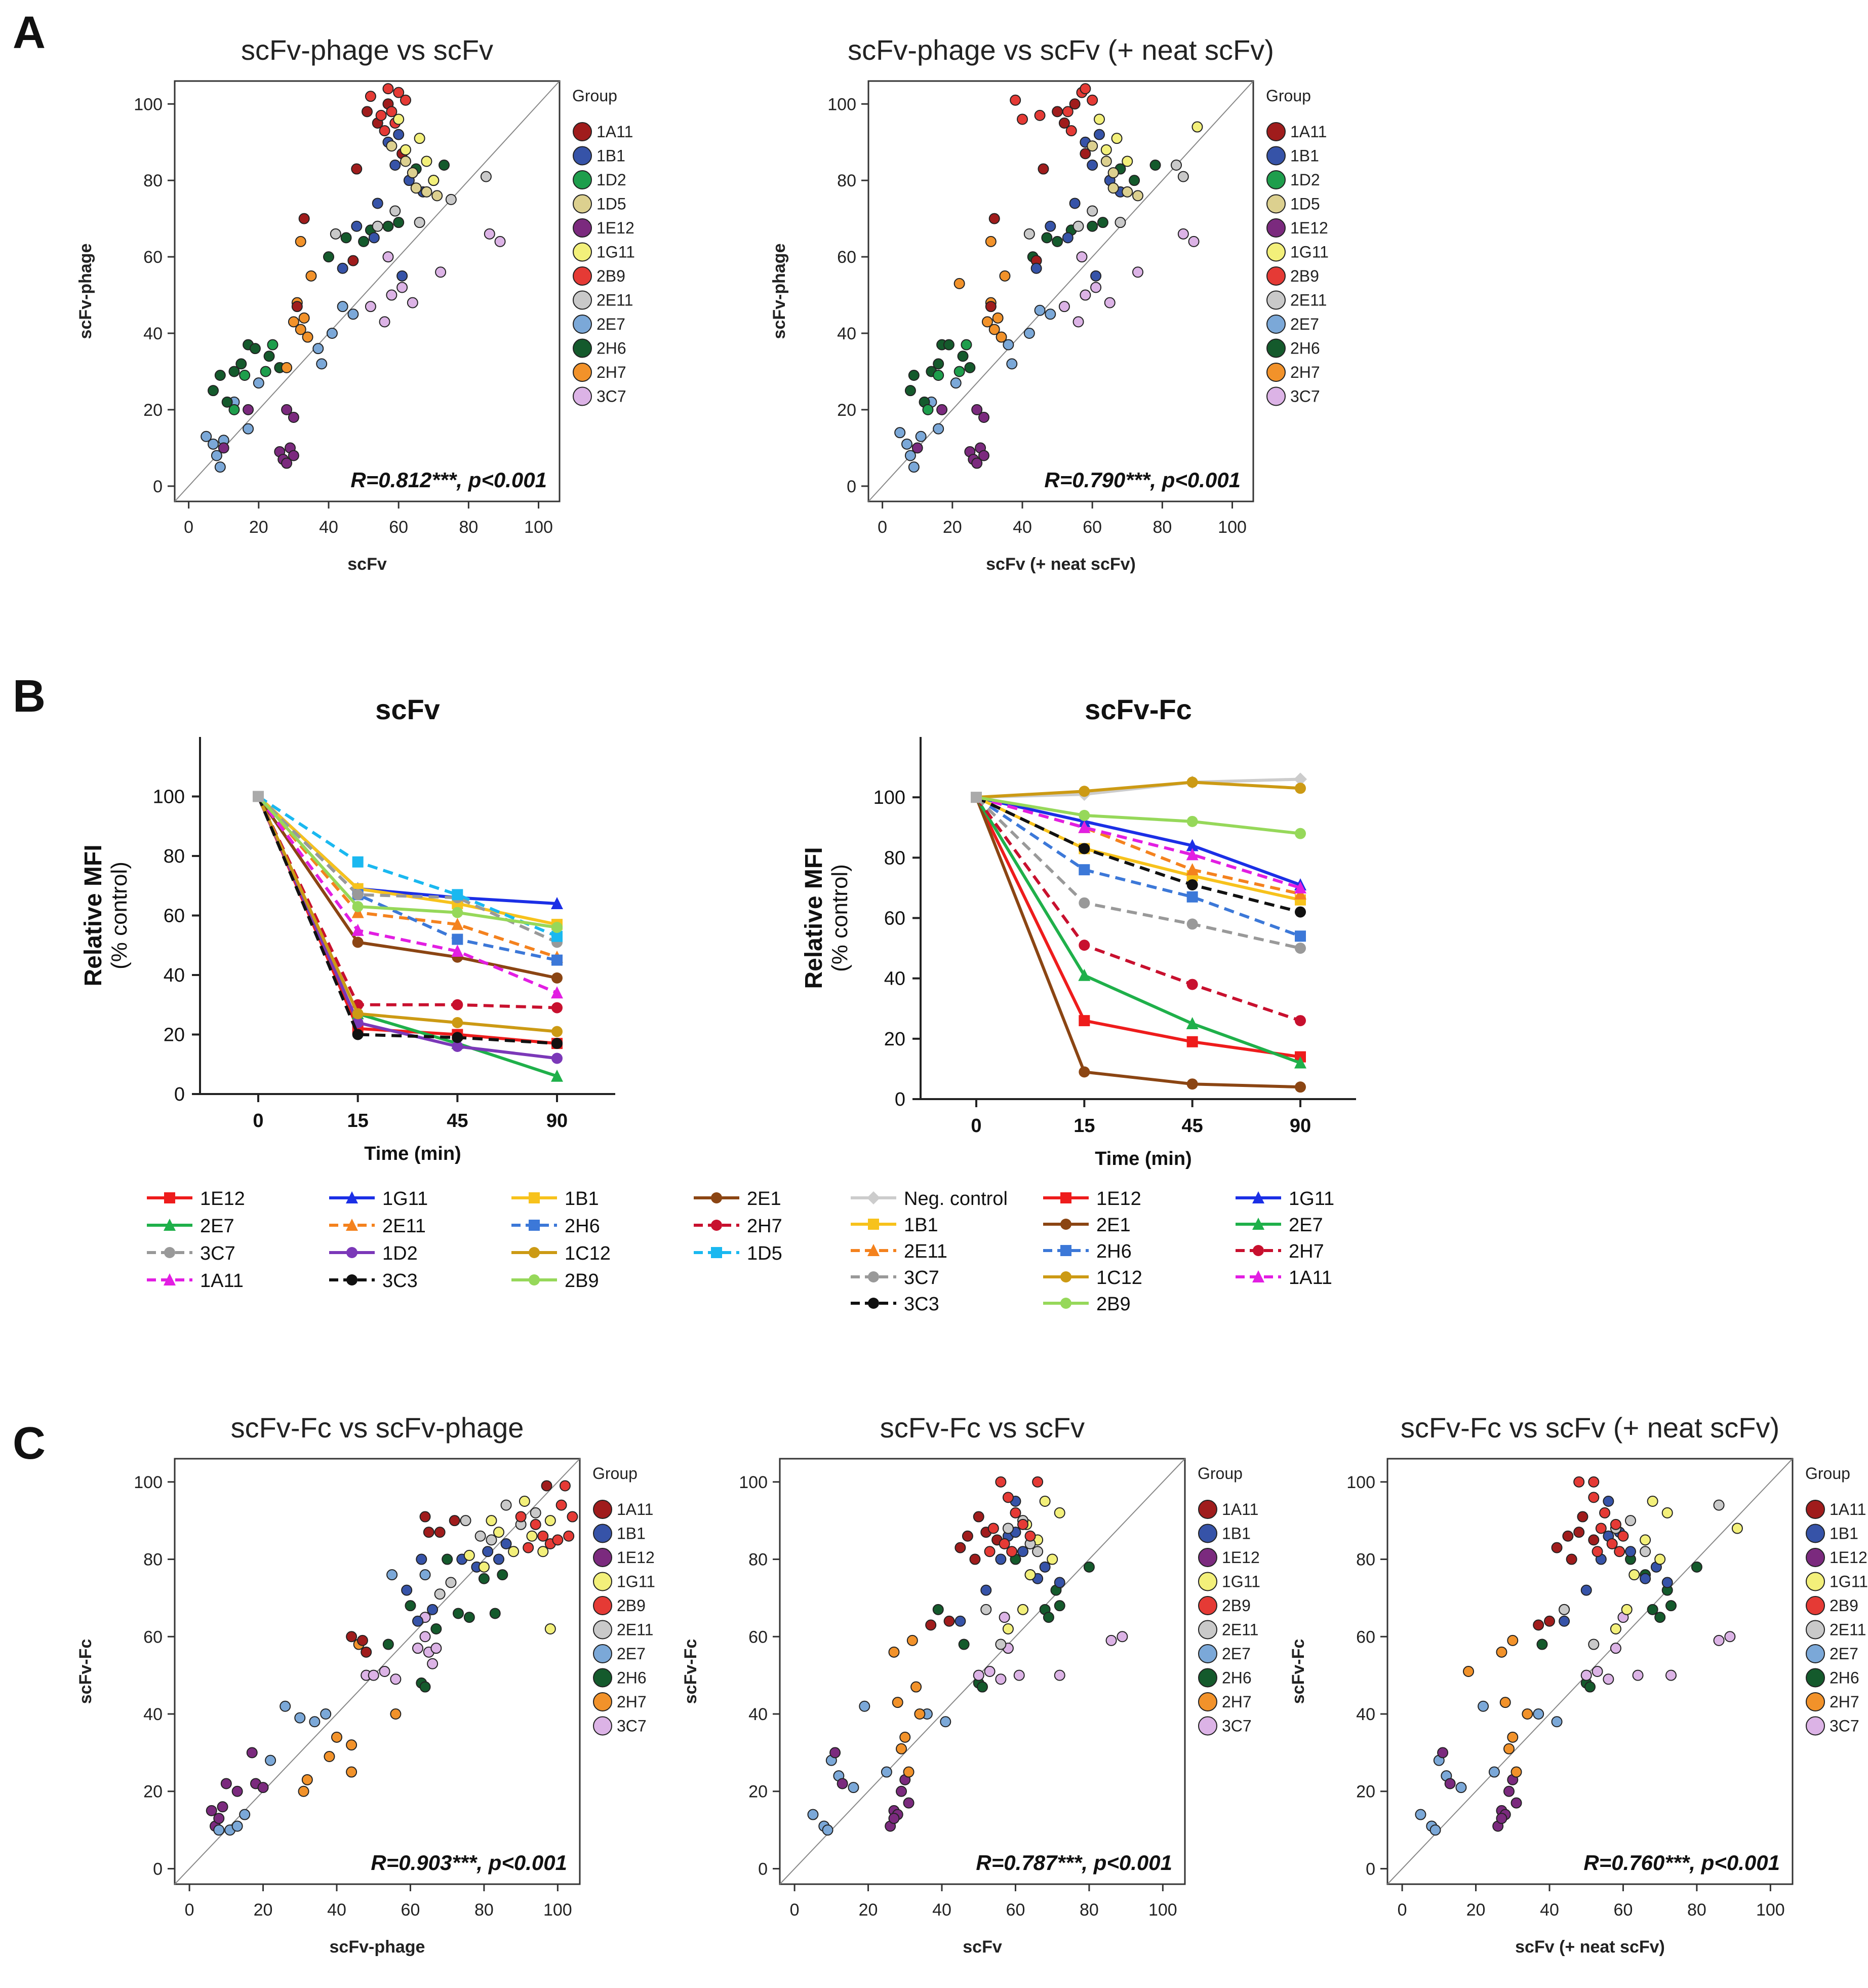 This screenshot has width=1868, height=1988. Describe the element at coordinates (367, 291) in the screenshot. I see `identity-line` at that location.